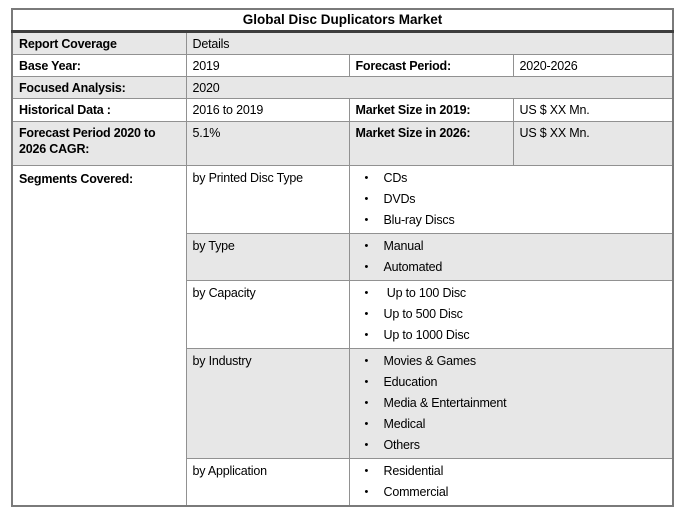 Image resolution: width=691 pixels, height=510 pixels. Describe the element at coordinates (518, 361) in the screenshot. I see `list-item: • Movies & Games` at that location.